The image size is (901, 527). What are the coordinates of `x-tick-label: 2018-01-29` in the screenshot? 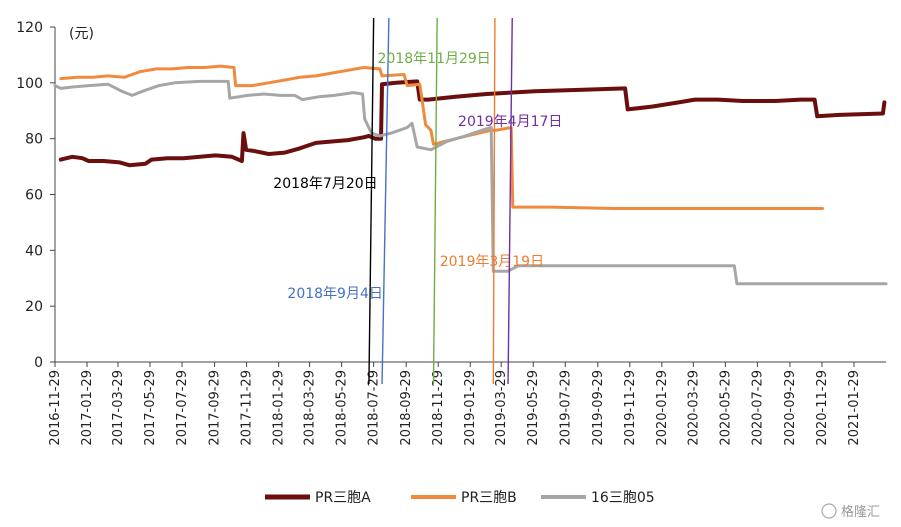 It's located at (279, 408).